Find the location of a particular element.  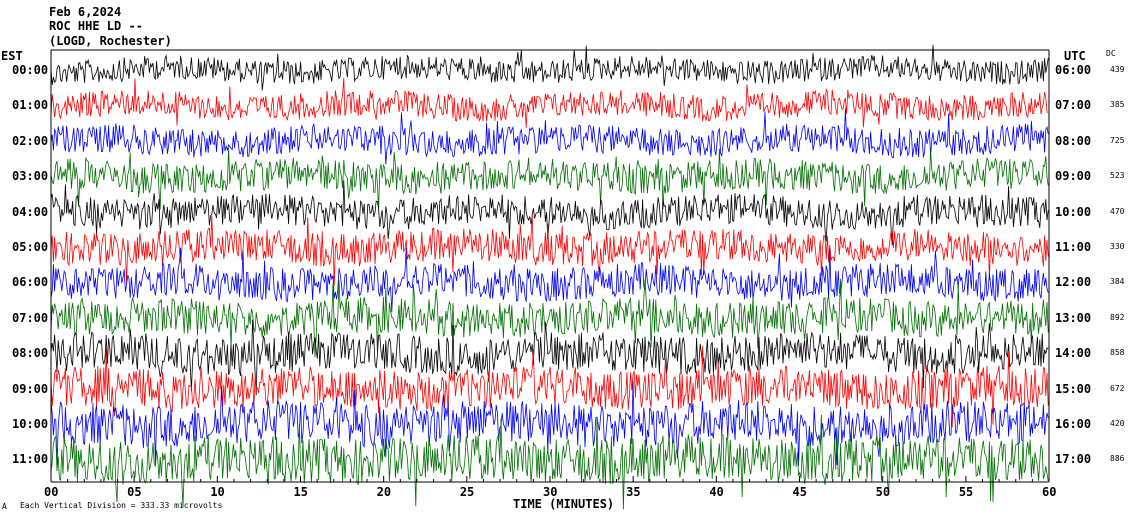

corner-mark: A is located at coordinates (4, 506).